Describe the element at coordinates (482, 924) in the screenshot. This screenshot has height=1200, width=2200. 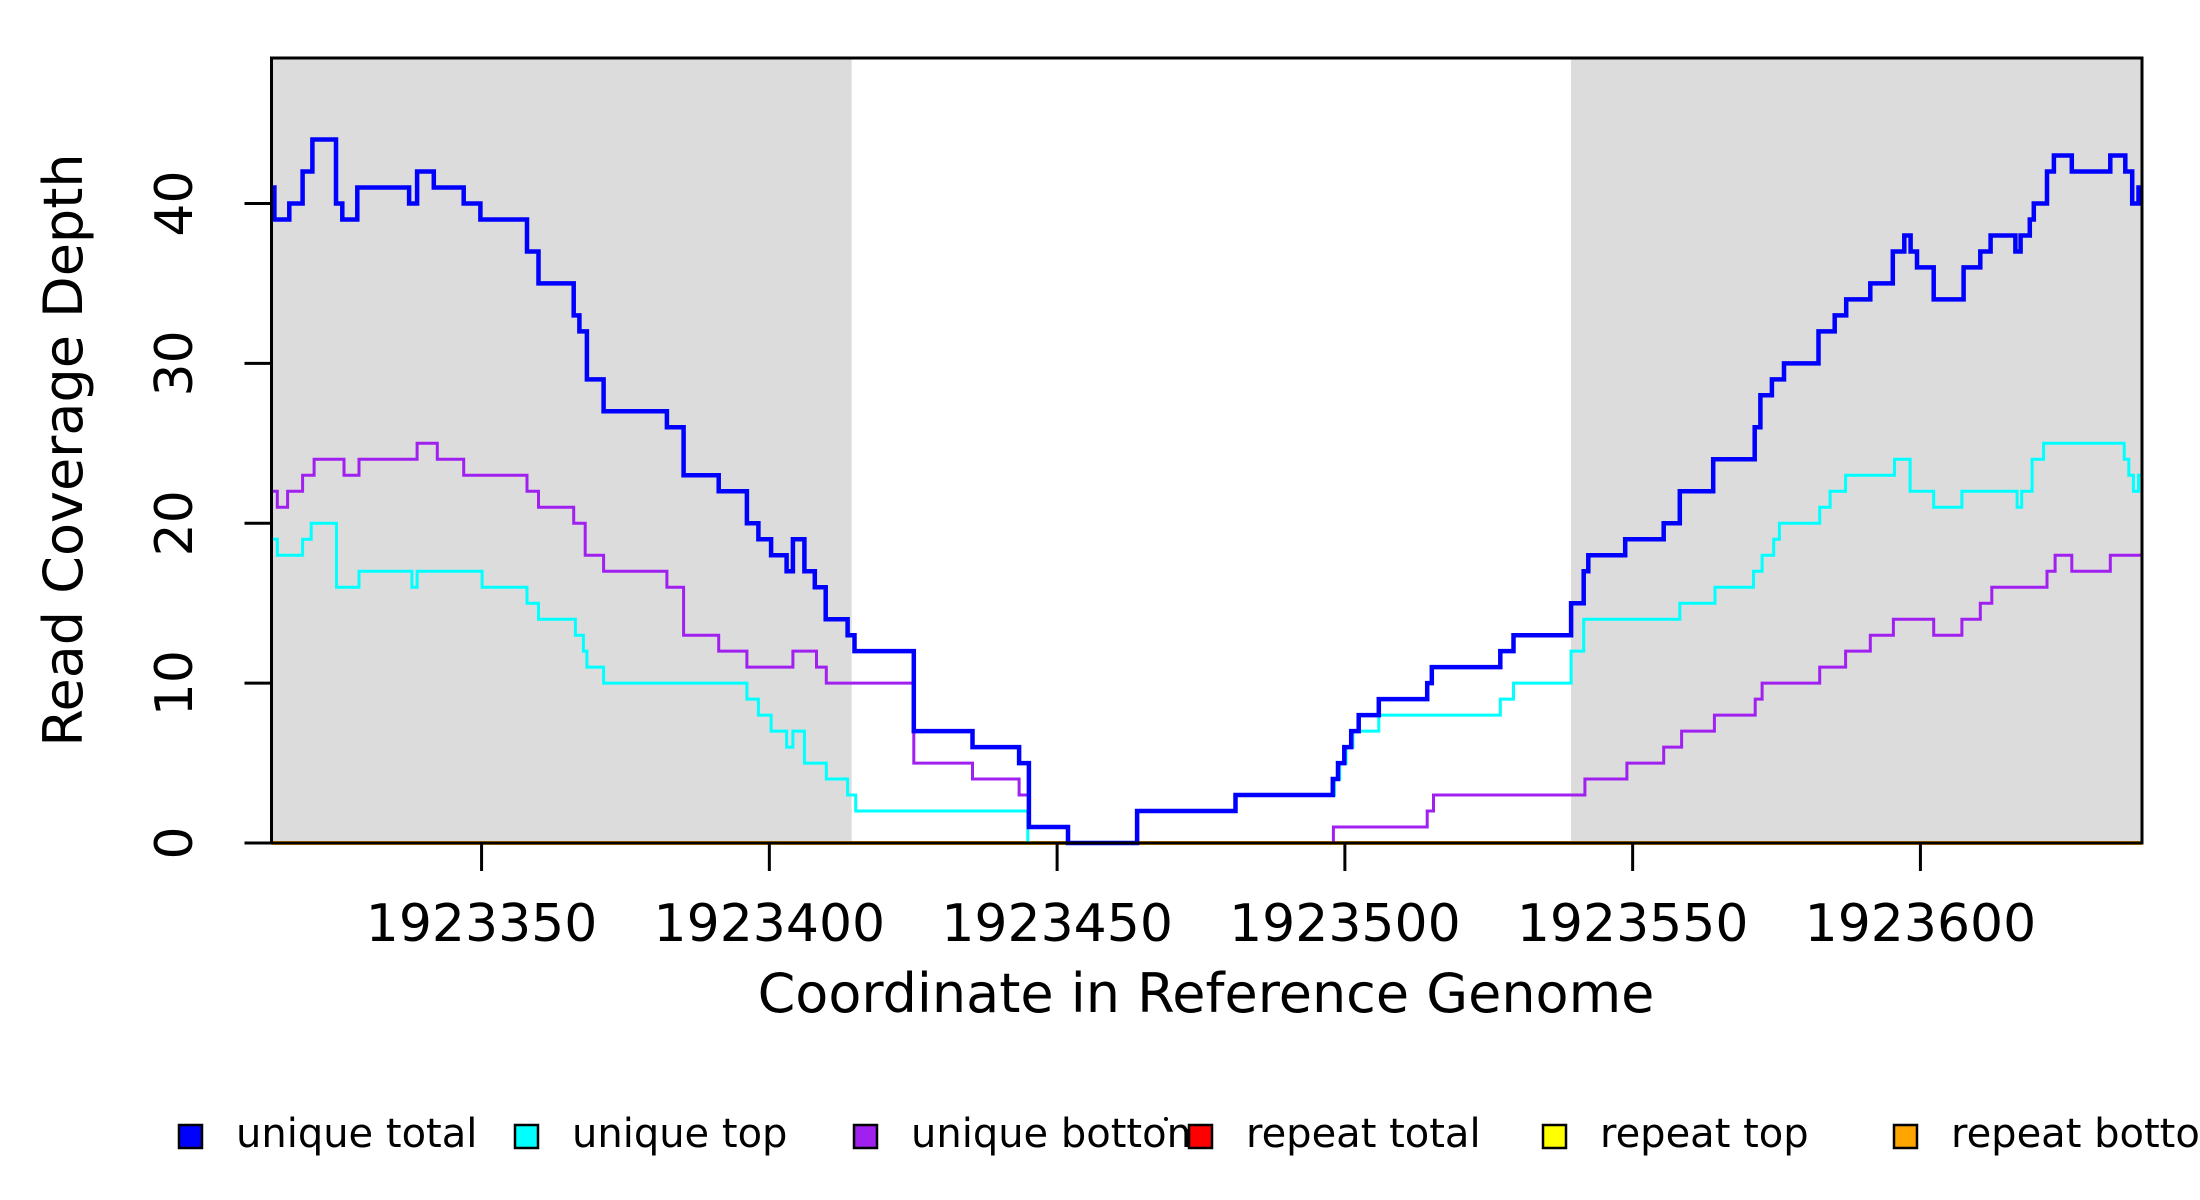
I see `x-tick-label: 1923350` at that location.